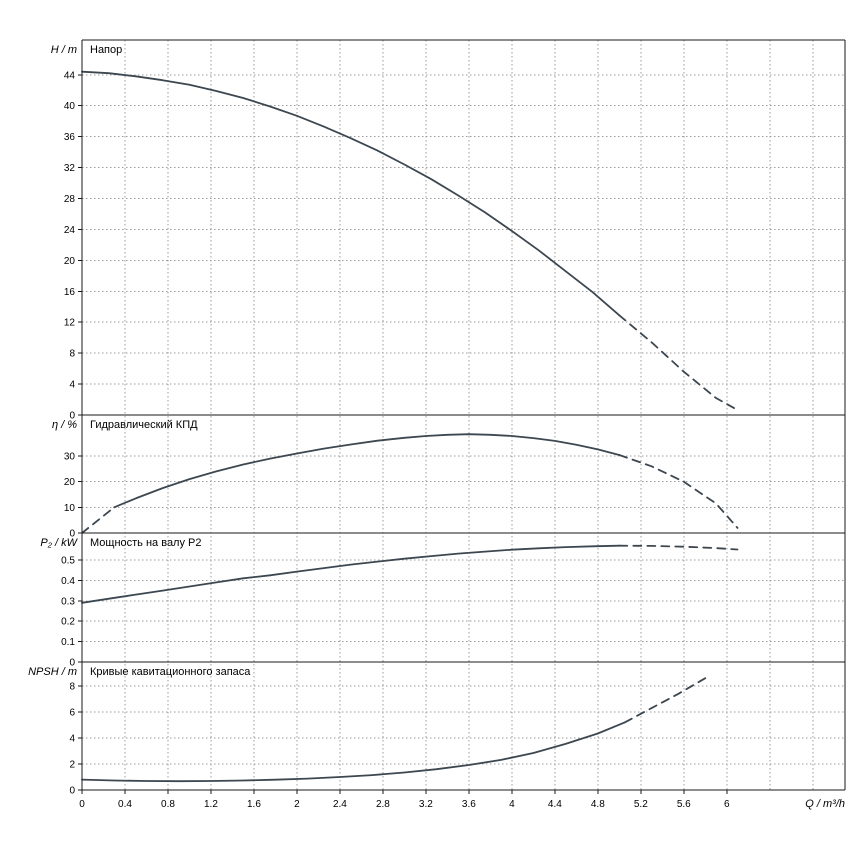 The height and width of the screenshot is (850, 850). Describe the element at coordinates (70, 230) in the screenshot. I see `y-tick-label: 24` at that location.